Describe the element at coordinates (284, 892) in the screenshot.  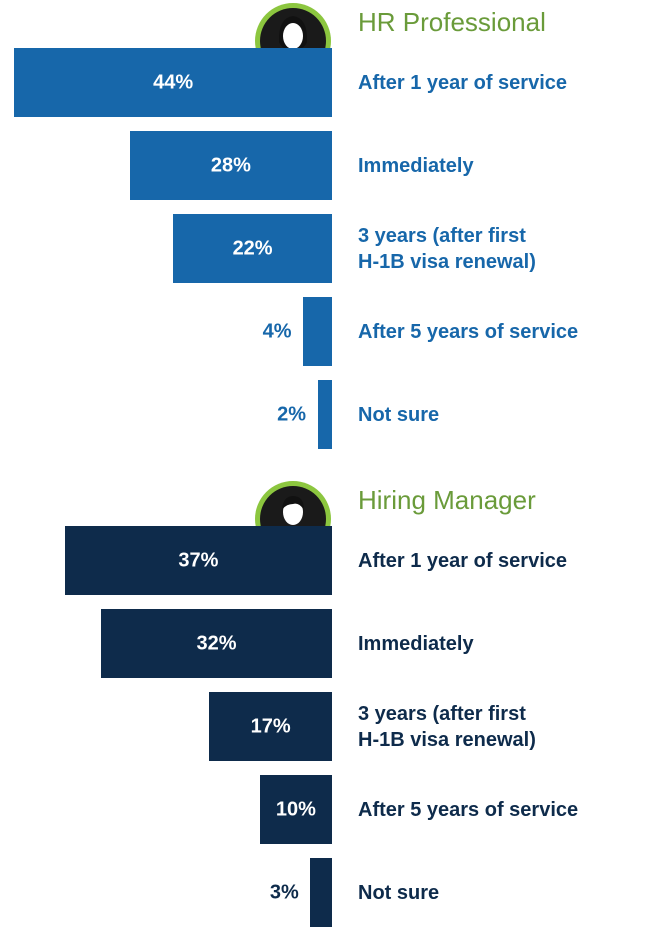
I see `value-label: 3%` at that location.